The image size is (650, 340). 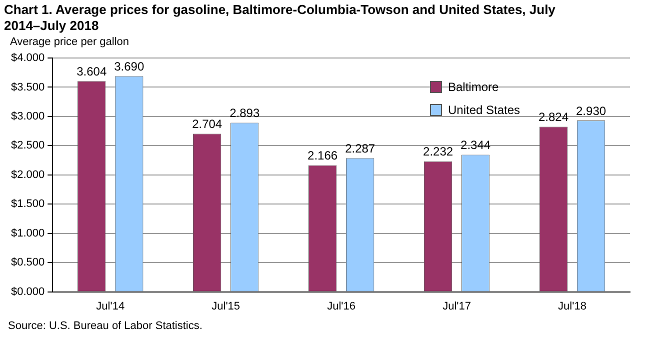 I want to click on data-label: 2.232, so click(x=438, y=151).